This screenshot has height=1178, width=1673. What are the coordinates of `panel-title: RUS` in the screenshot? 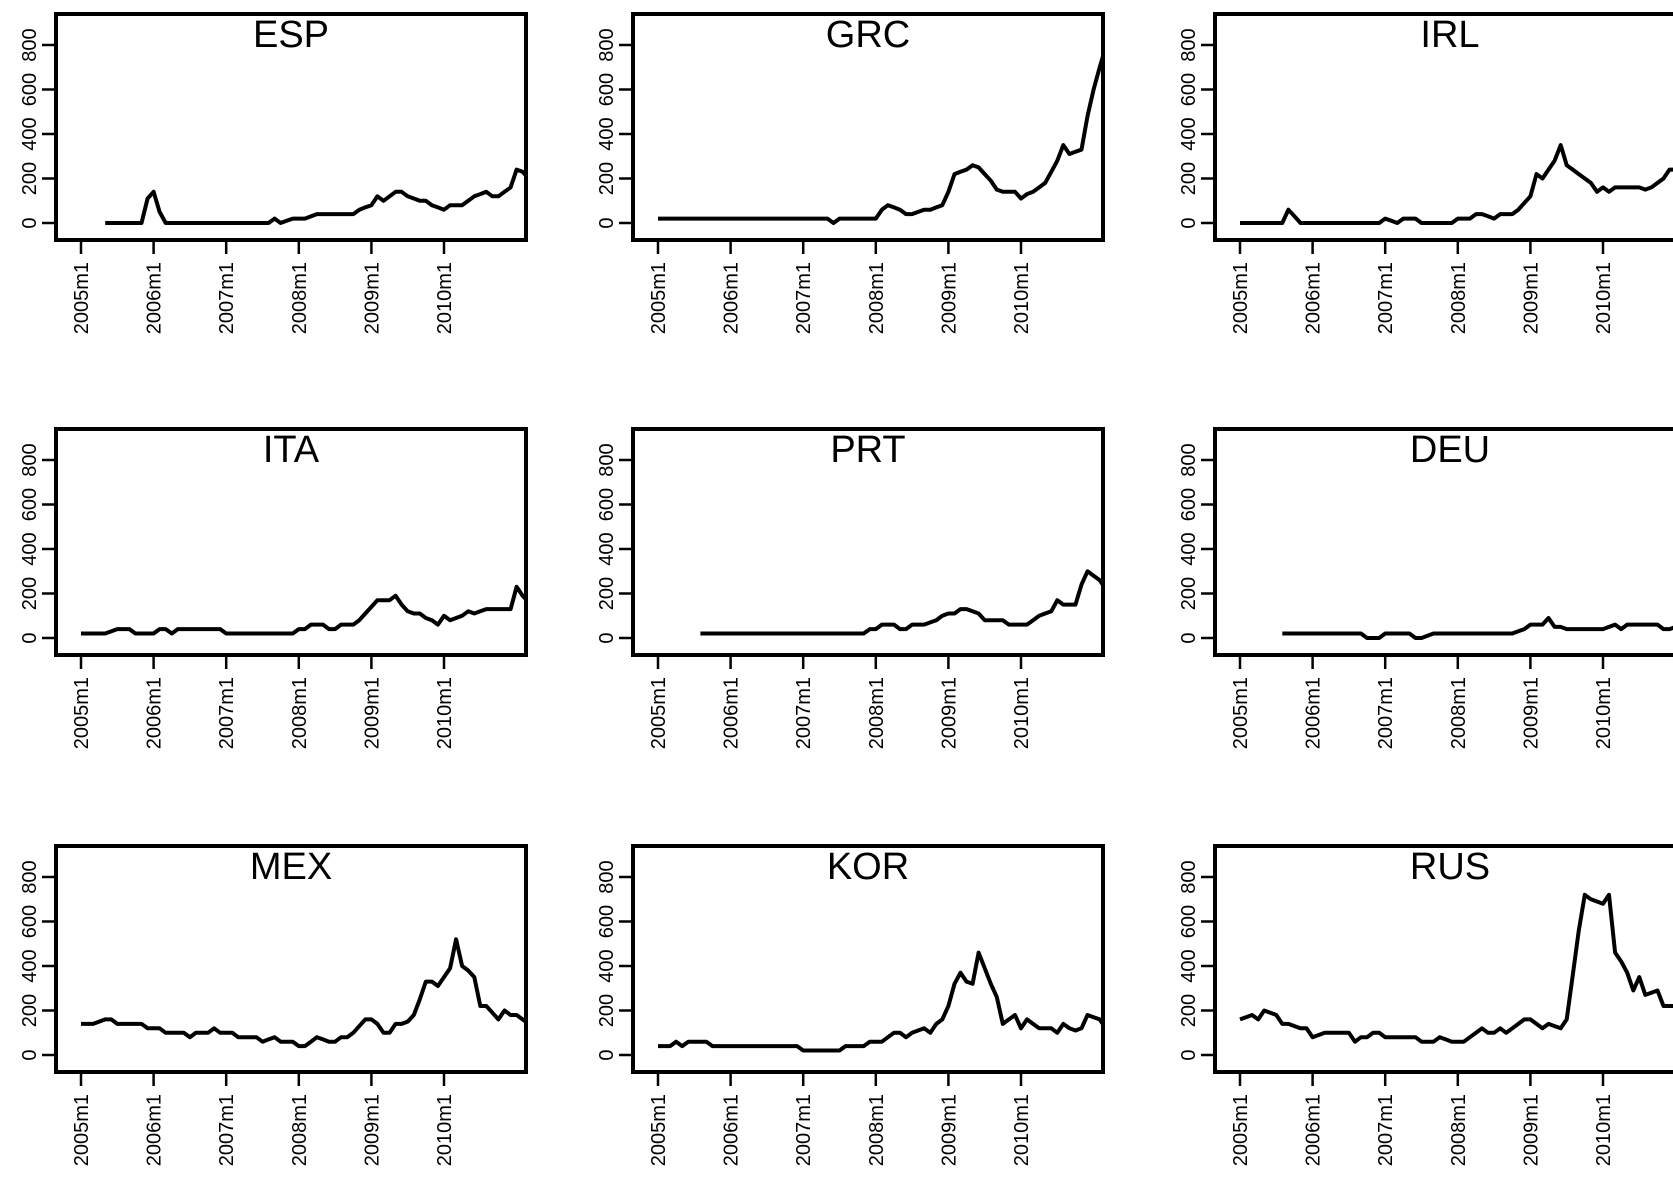 It's located at (1450, 867).